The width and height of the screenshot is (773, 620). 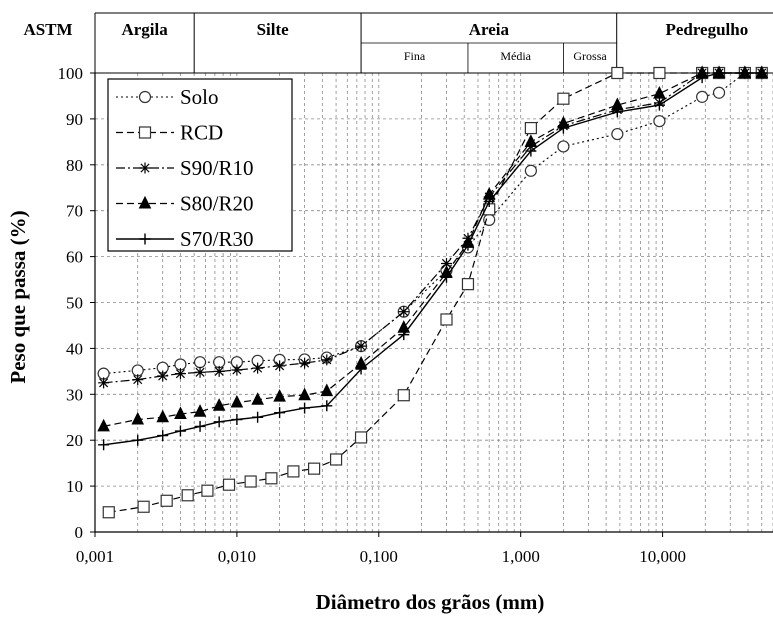 I want to click on x-tick-label: 1,000, so click(x=521, y=556).